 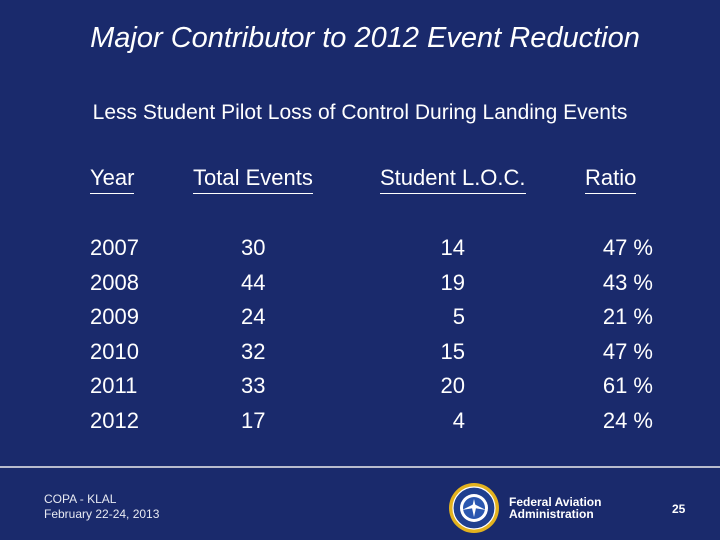 What do you see at coordinates (458, 316) in the screenshot?
I see `student-loc-cell: 5` at bounding box center [458, 316].